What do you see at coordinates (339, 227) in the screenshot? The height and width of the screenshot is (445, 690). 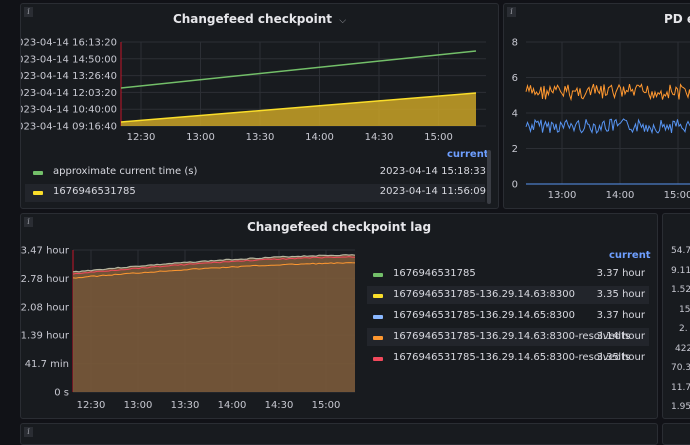 I see `lag-panel-title: Changefeed checkpoint lag` at bounding box center [339, 227].